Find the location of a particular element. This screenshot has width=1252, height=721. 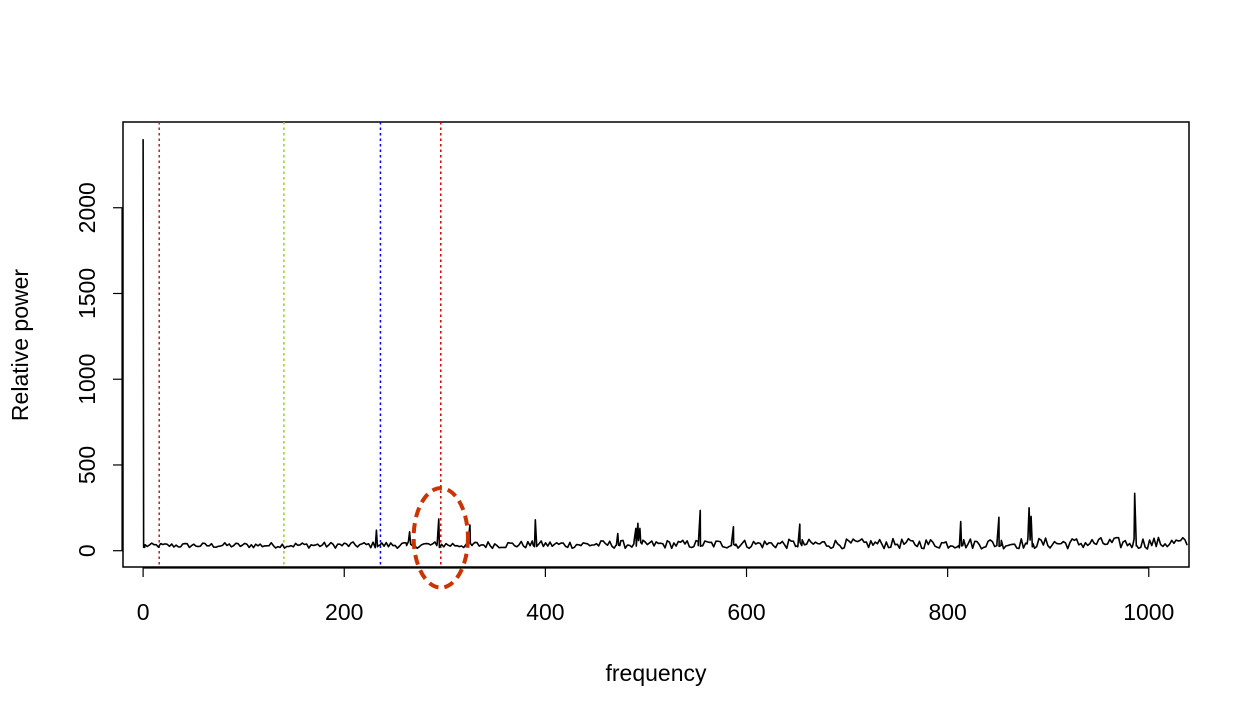

y-axis: 0 500 1000 1500 2000 is located at coordinates (98, 369).